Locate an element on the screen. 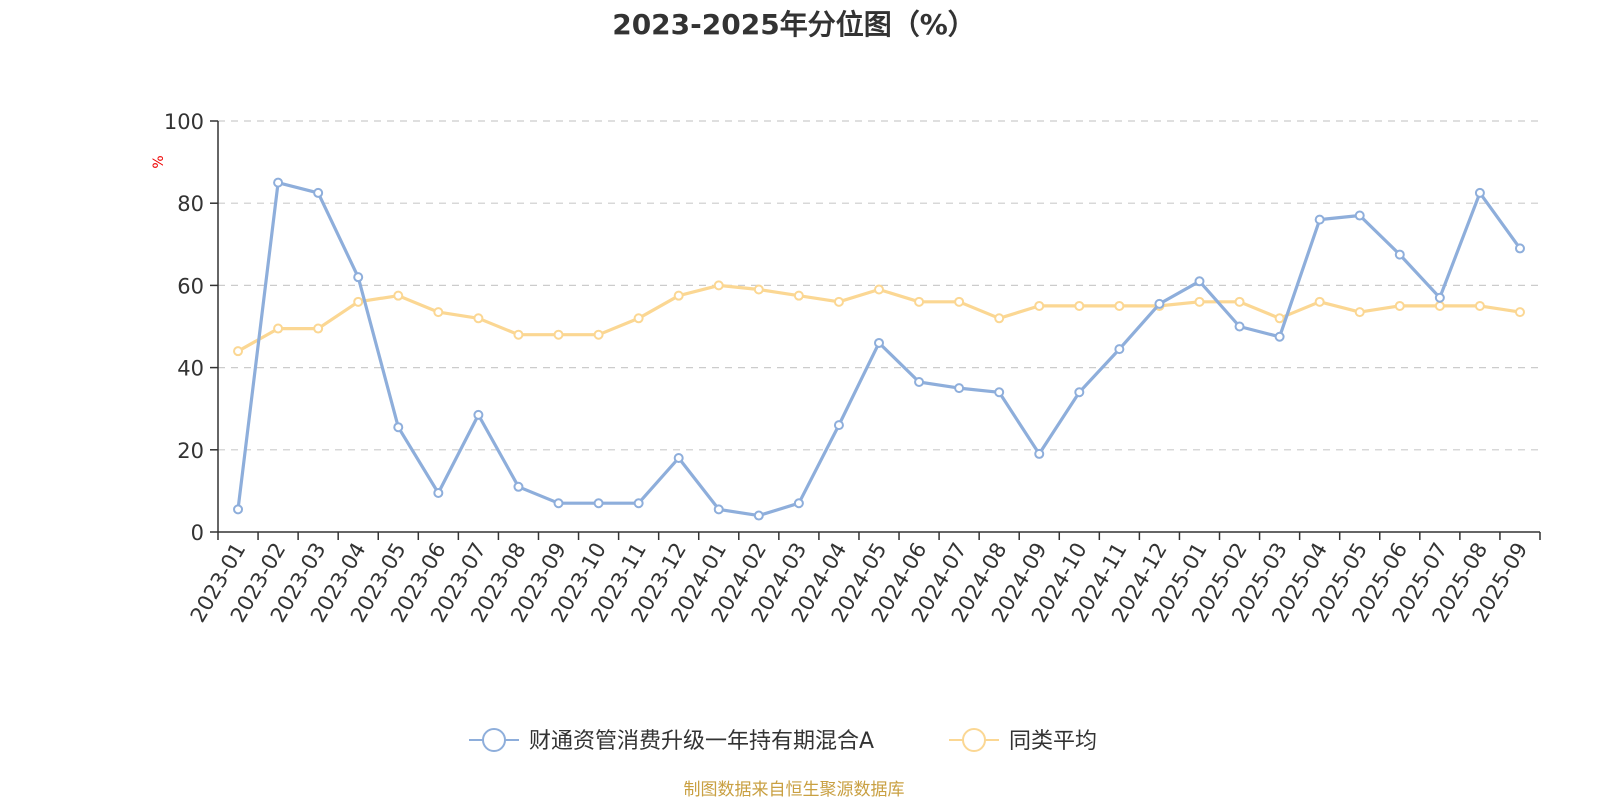 This screenshot has width=1600, height=800. y-tick-label: 100 is located at coordinates (184, 122).